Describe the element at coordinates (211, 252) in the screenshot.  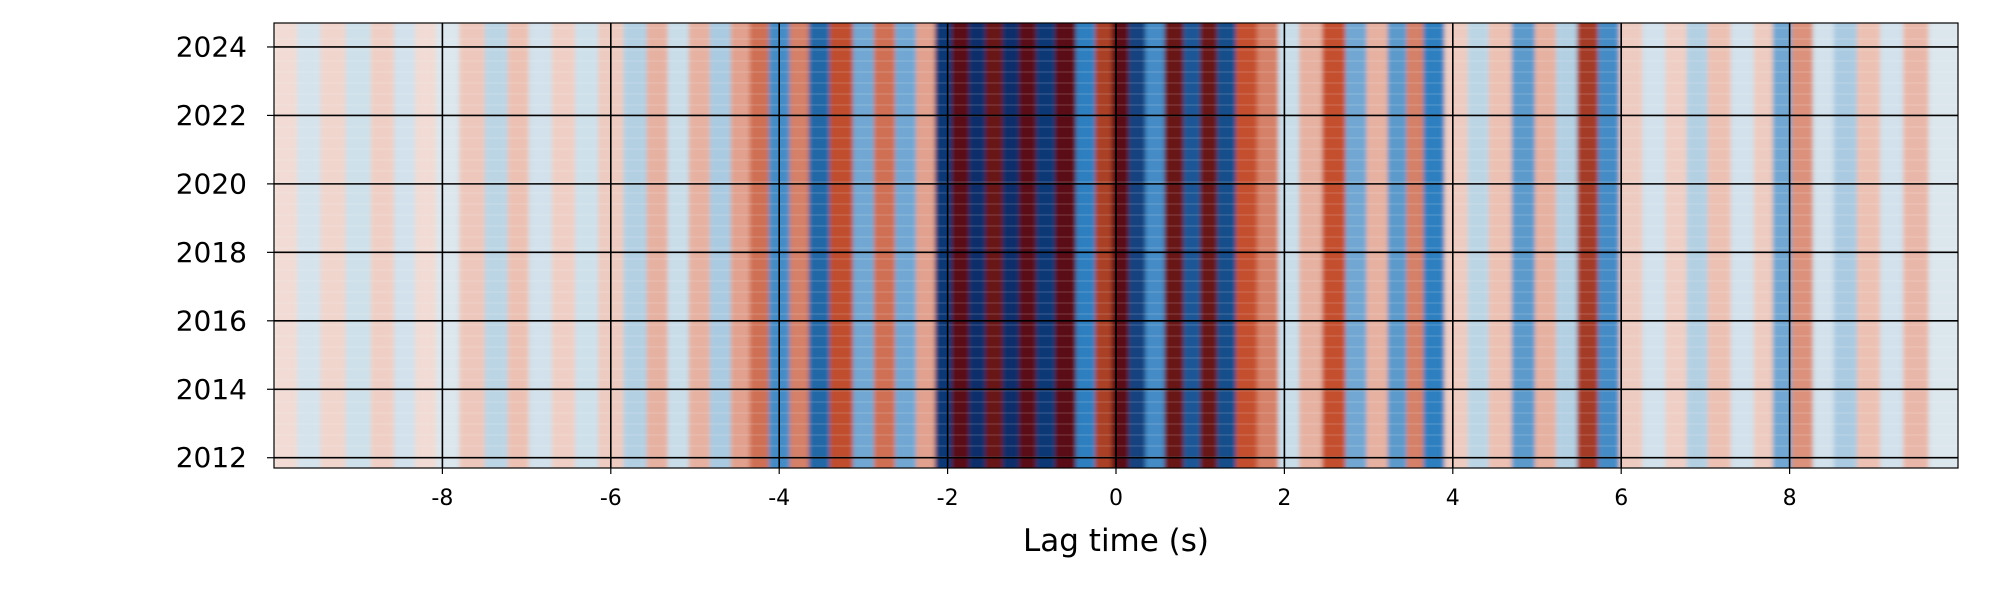
I see `y-tick-label: 2018` at that location.